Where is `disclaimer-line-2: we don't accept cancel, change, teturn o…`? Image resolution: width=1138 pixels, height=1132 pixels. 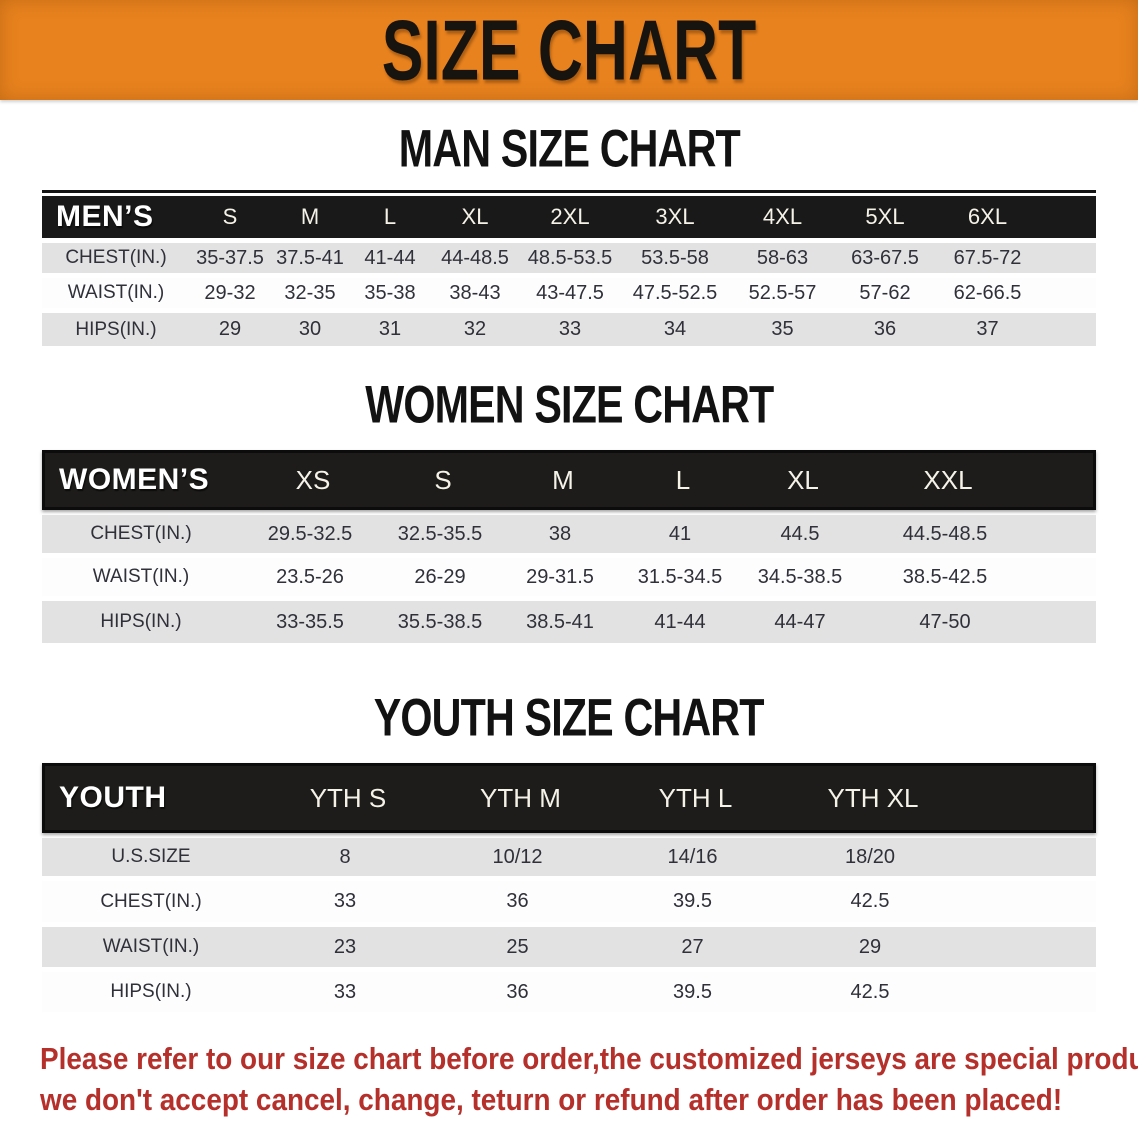
disclaimer-line-2: we don't accept cancel, change, teturn o… is located at coordinates (551, 1099).